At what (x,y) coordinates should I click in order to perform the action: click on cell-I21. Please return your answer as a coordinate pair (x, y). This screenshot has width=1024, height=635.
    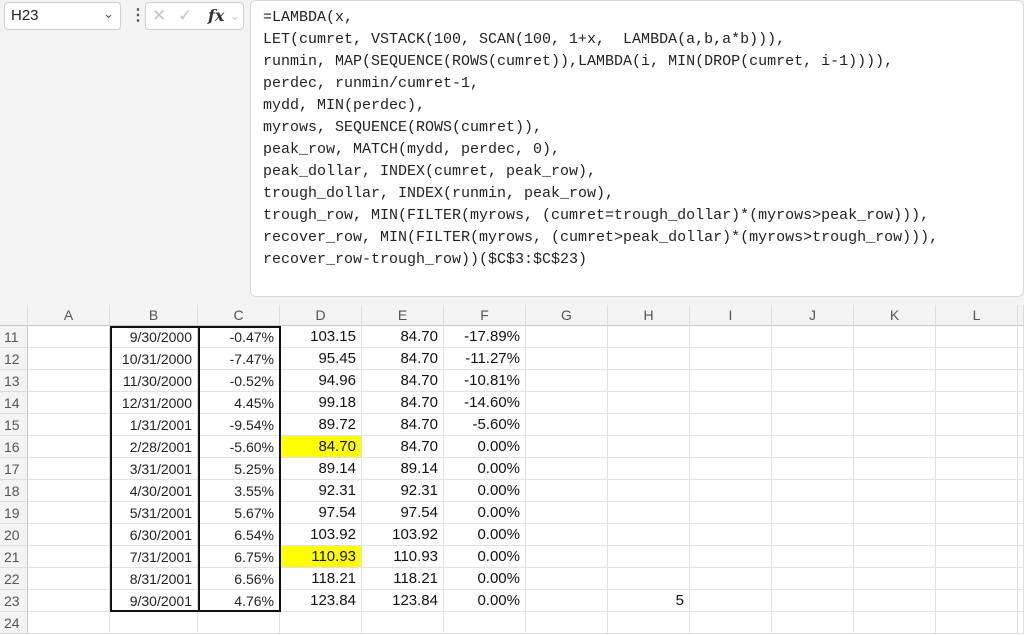
    Looking at the image, I should click on (731, 557).